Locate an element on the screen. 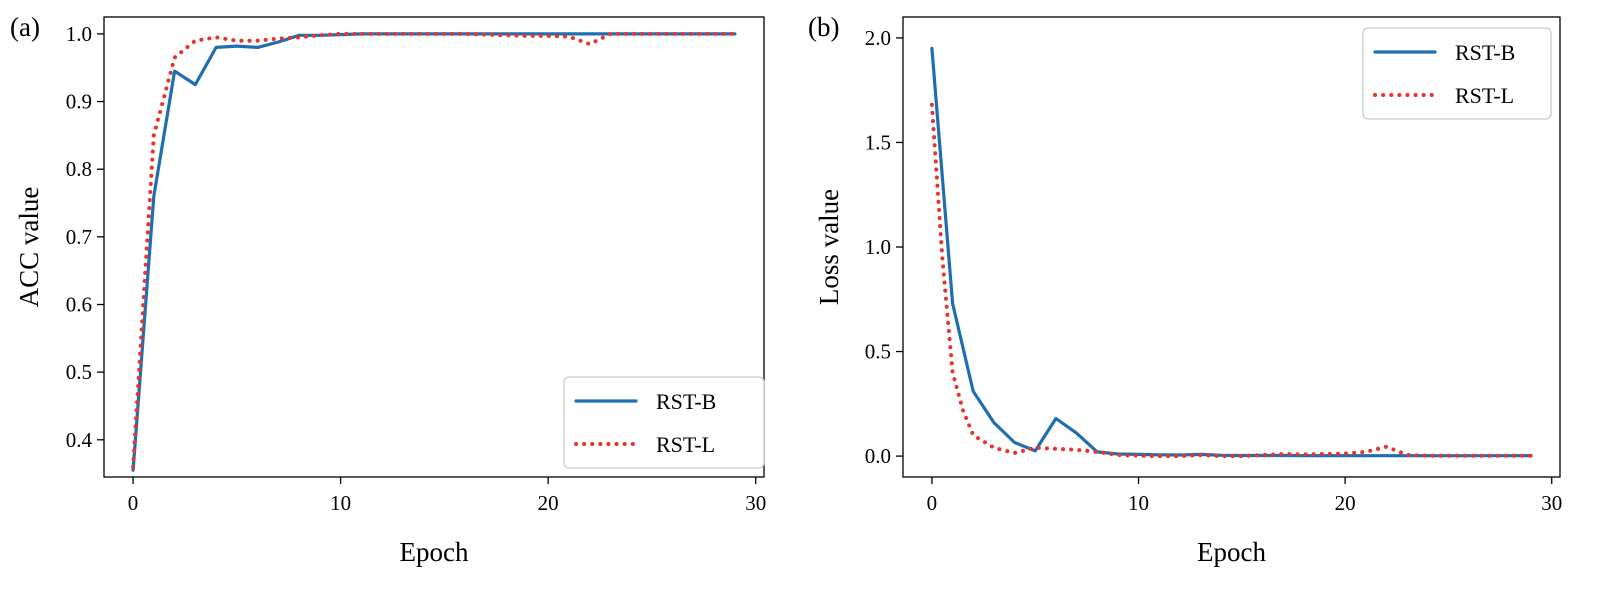 This screenshot has width=1605, height=589. y-tick-label: 0.0 is located at coordinates (878, 456).